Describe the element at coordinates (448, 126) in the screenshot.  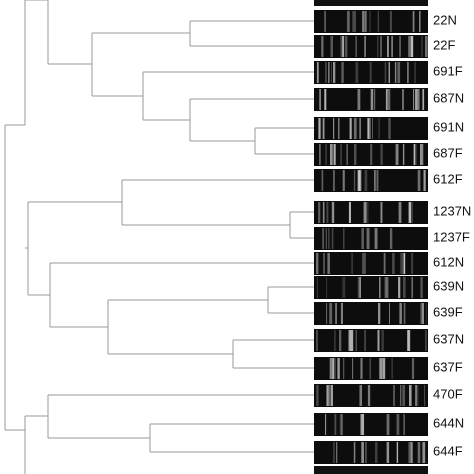
I see `sample-label: 691N` at that location.